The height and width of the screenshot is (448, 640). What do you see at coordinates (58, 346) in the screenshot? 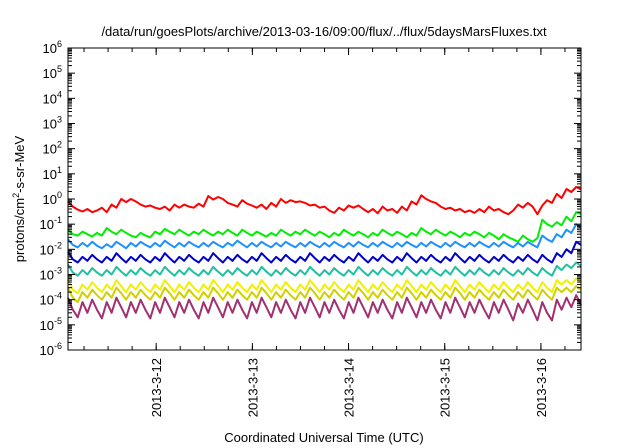
I see `y-tick-exp: -6` at bounding box center [58, 346].